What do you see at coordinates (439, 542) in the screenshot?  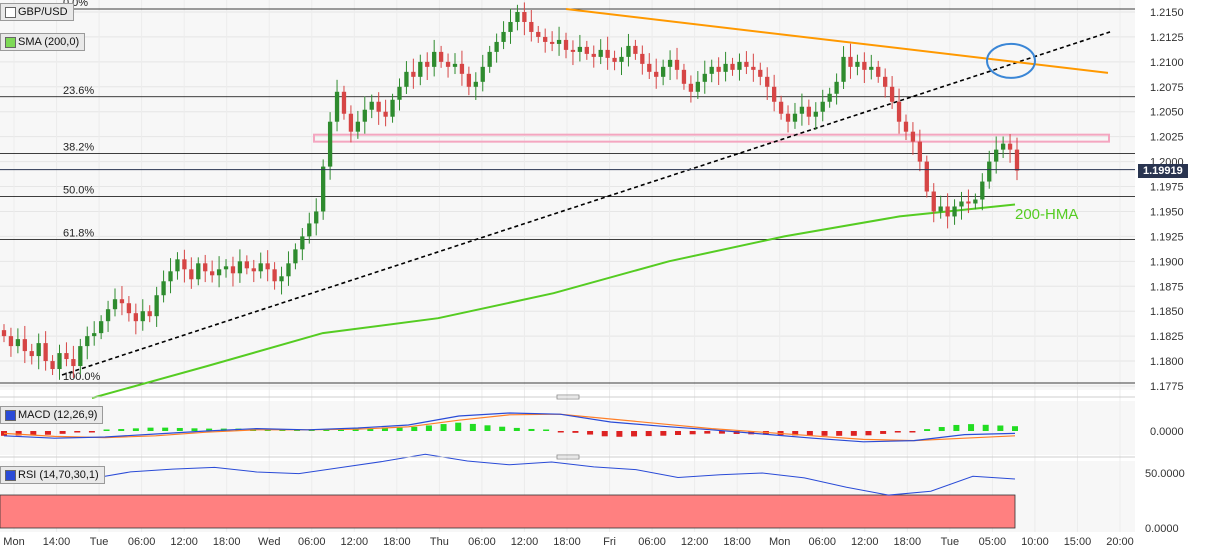 I see `time-tick-label: Thu` at bounding box center [439, 542].